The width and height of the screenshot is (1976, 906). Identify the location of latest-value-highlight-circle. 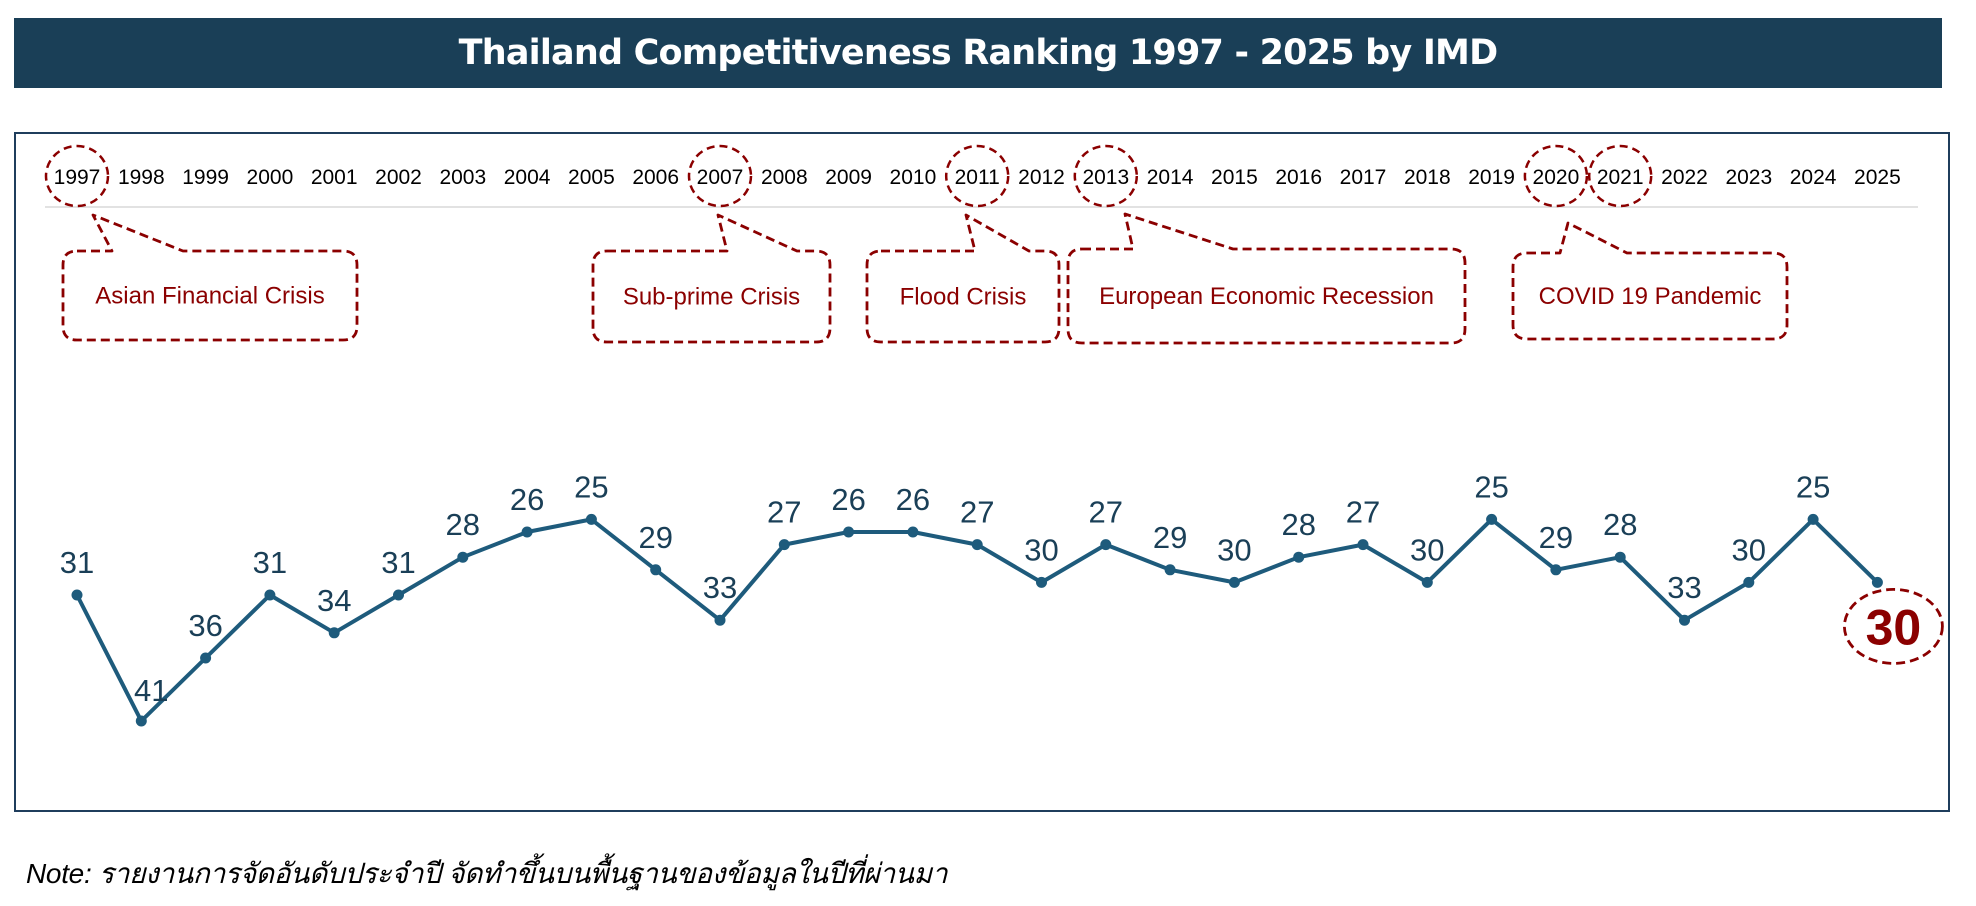
(1893, 626).